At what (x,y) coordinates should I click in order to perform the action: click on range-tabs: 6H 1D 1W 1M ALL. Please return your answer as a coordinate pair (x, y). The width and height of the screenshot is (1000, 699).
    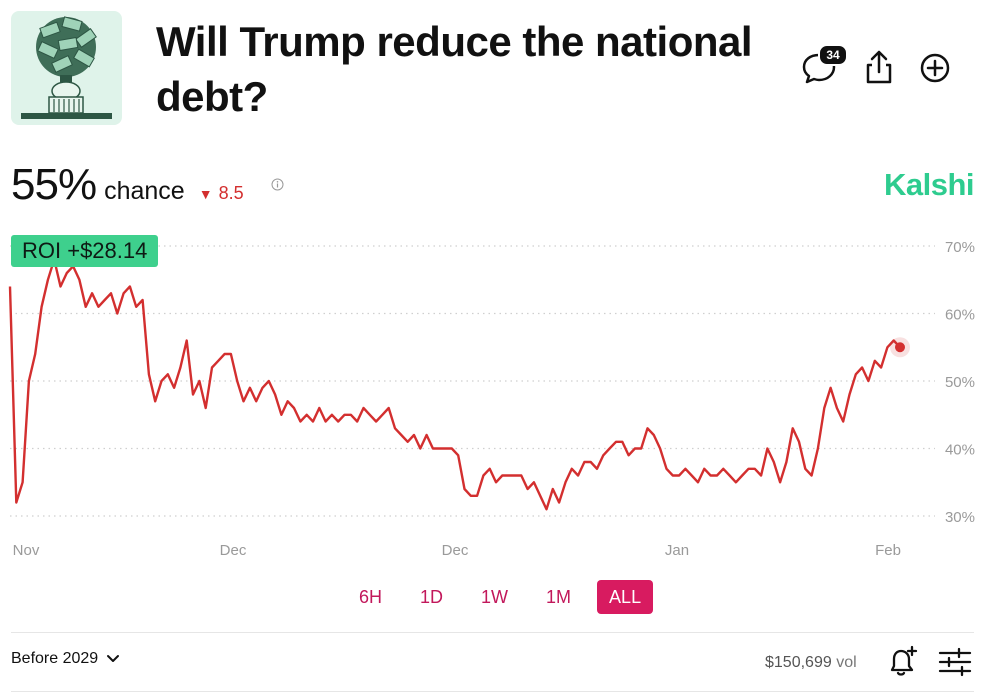
    Looking at the image, I should click on (500, 597).